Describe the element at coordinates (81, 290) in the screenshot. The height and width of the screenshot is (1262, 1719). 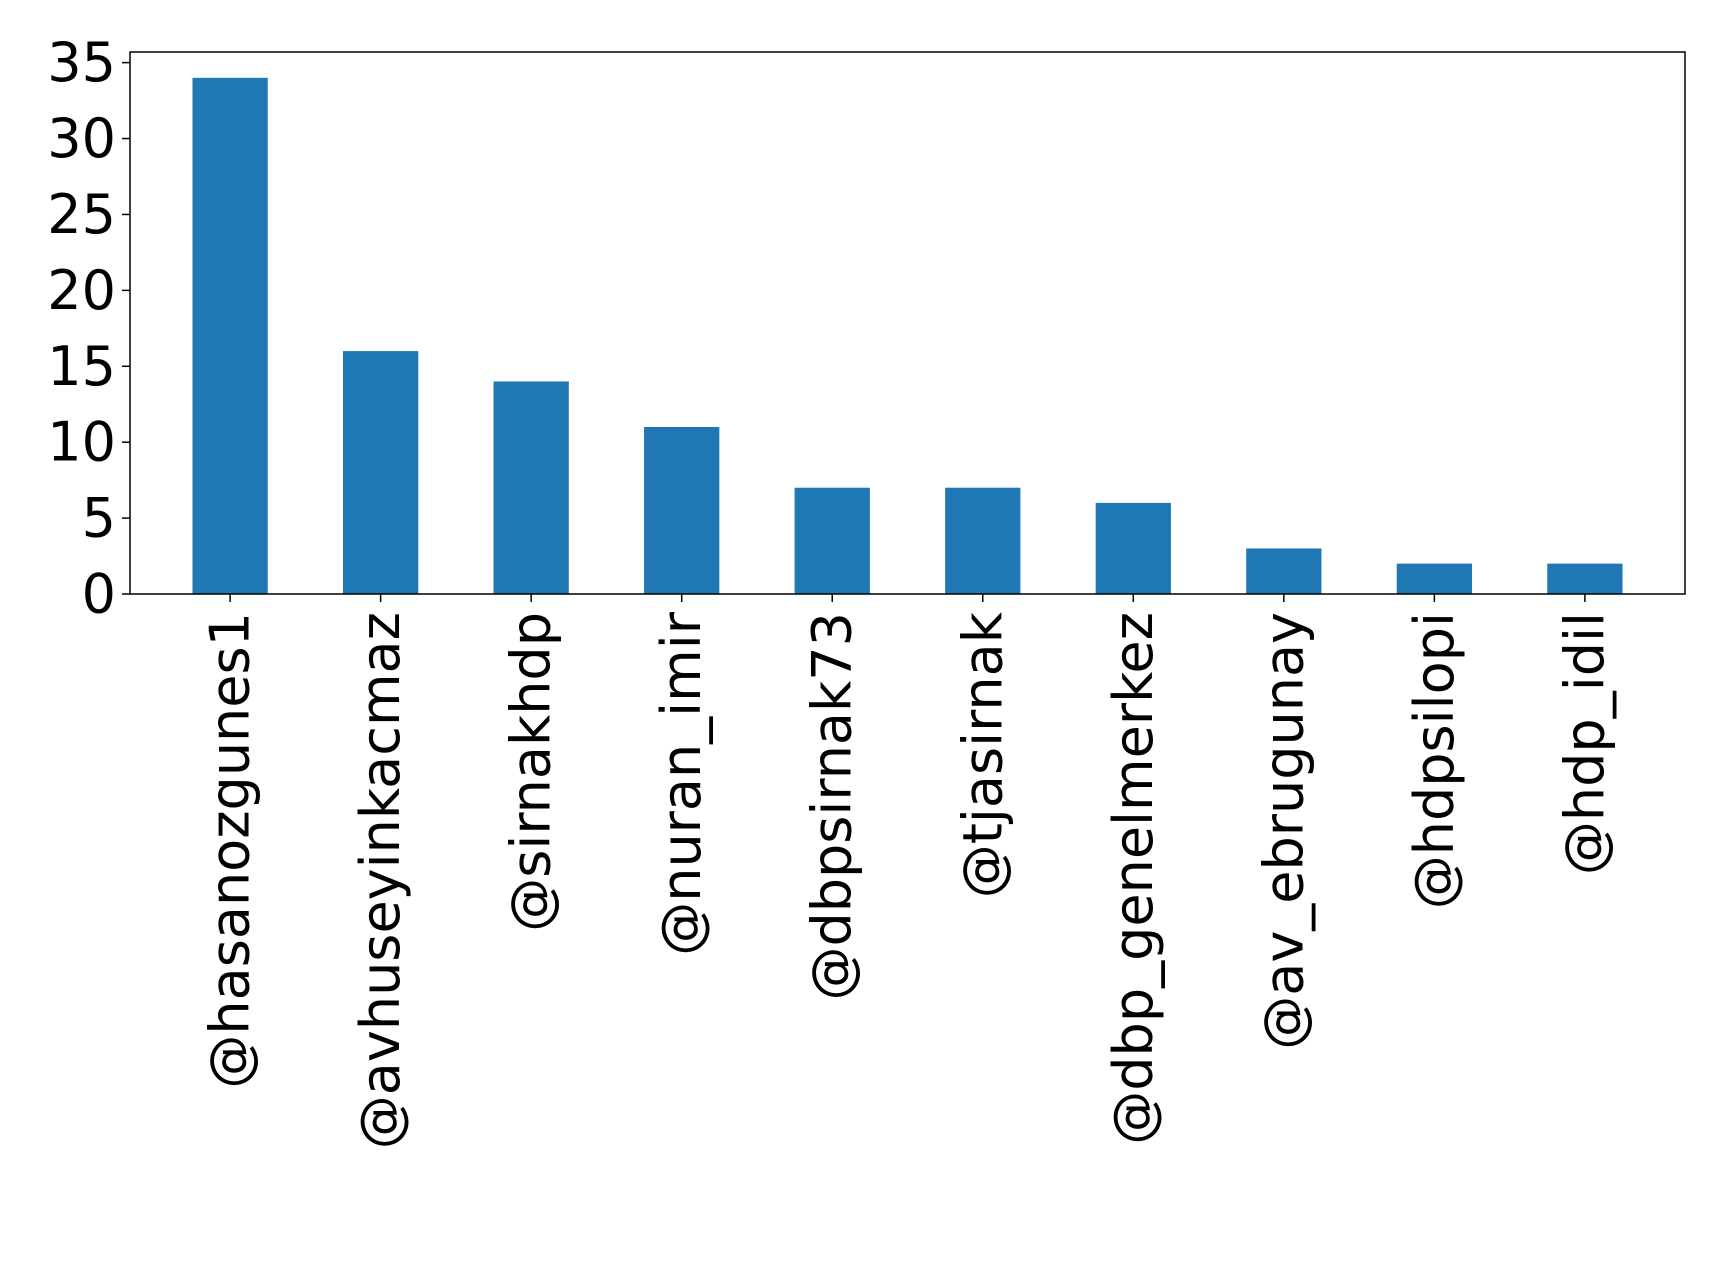
I see `y-tick-label: 20` at that location.